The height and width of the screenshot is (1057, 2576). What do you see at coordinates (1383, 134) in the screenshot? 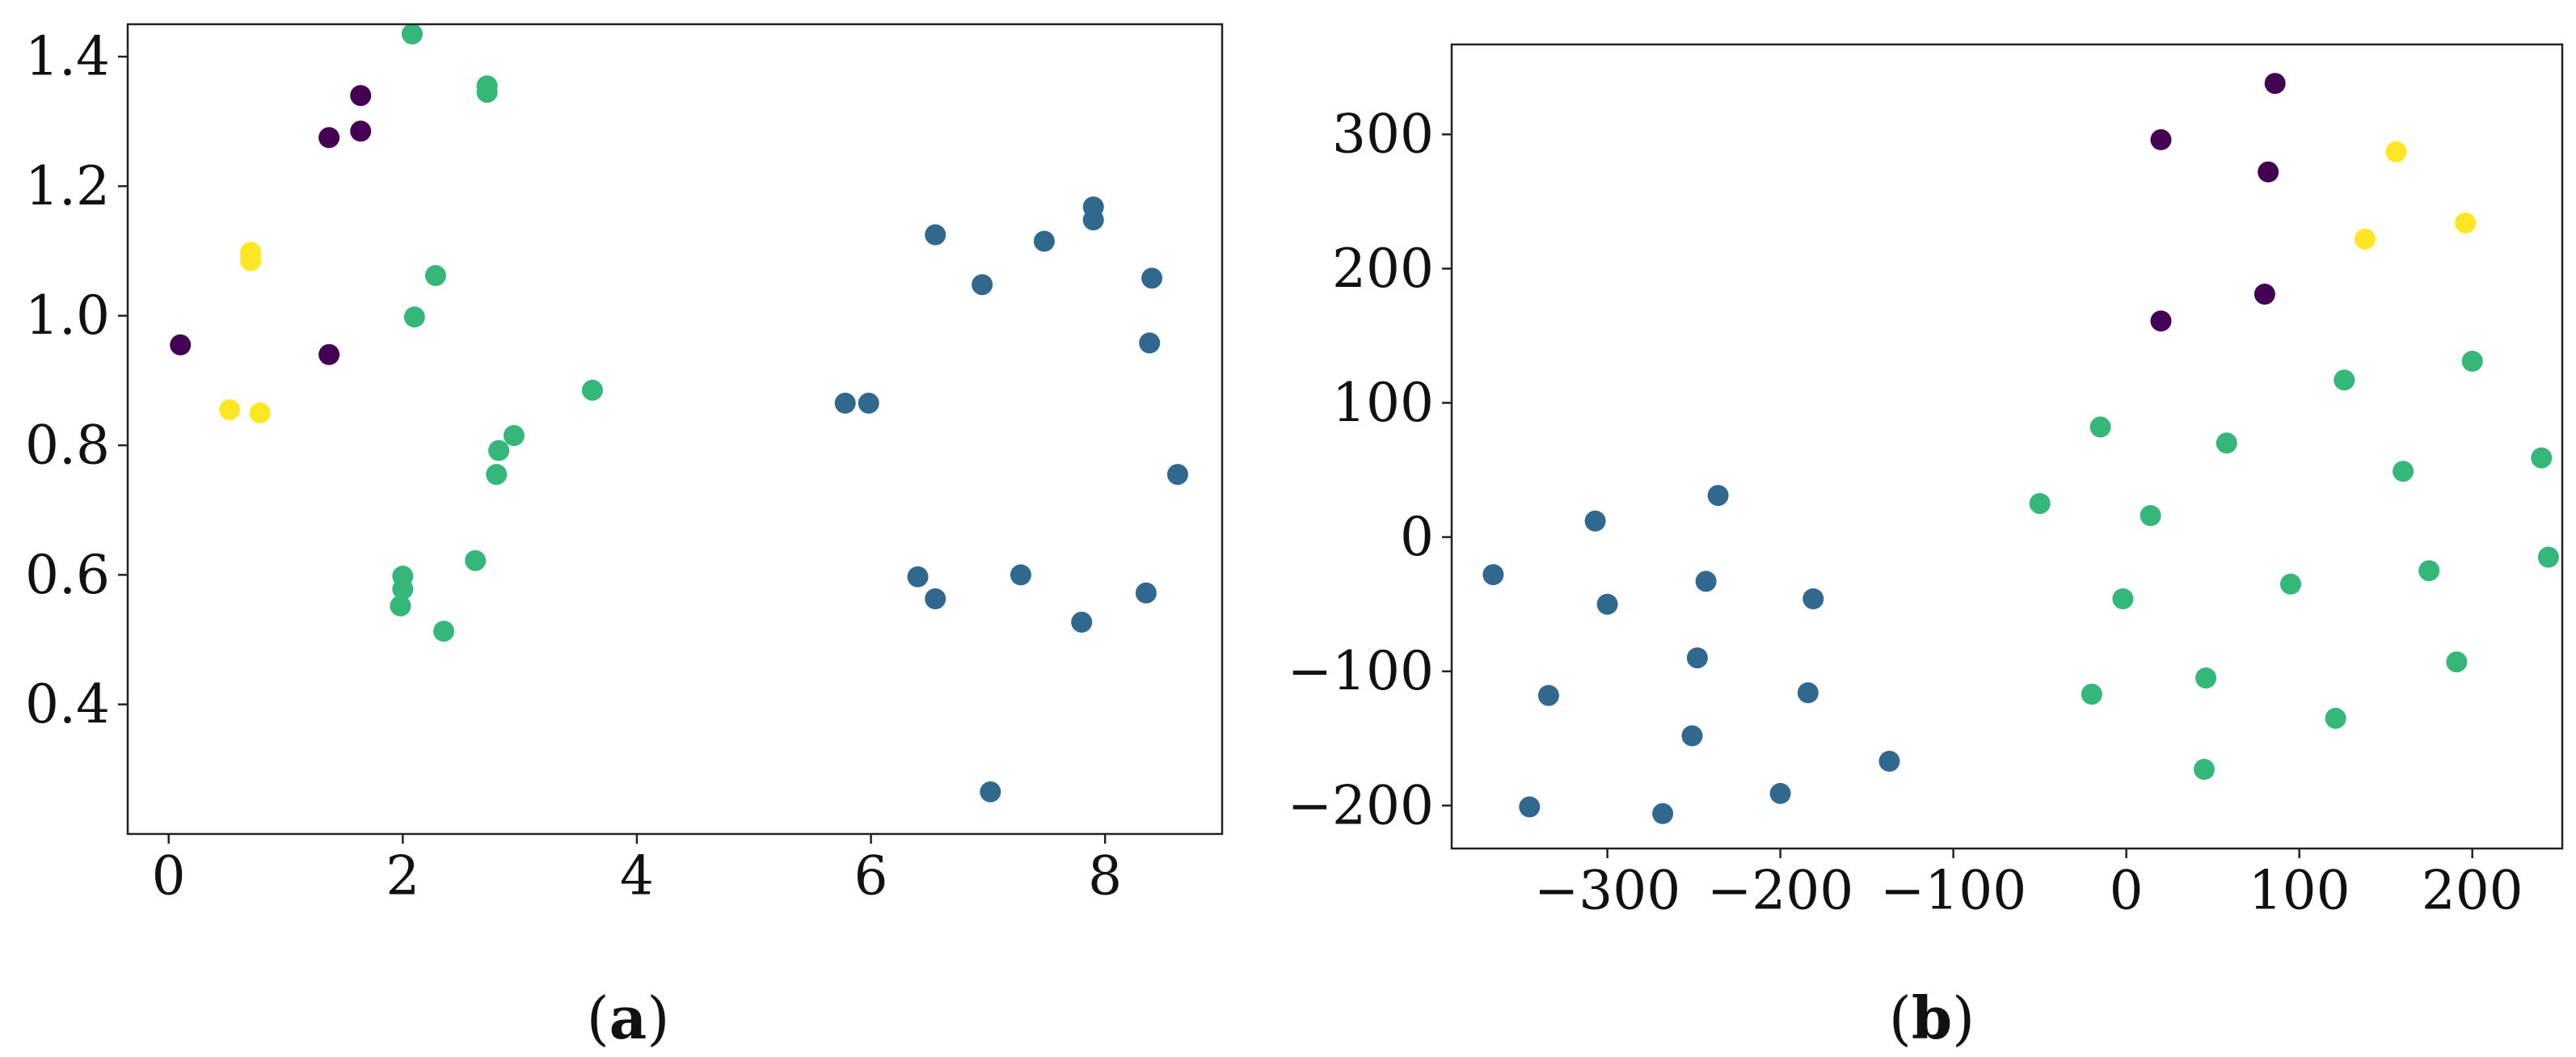
I see `y-tick-label: 300` at bounding box center [1383, 134].